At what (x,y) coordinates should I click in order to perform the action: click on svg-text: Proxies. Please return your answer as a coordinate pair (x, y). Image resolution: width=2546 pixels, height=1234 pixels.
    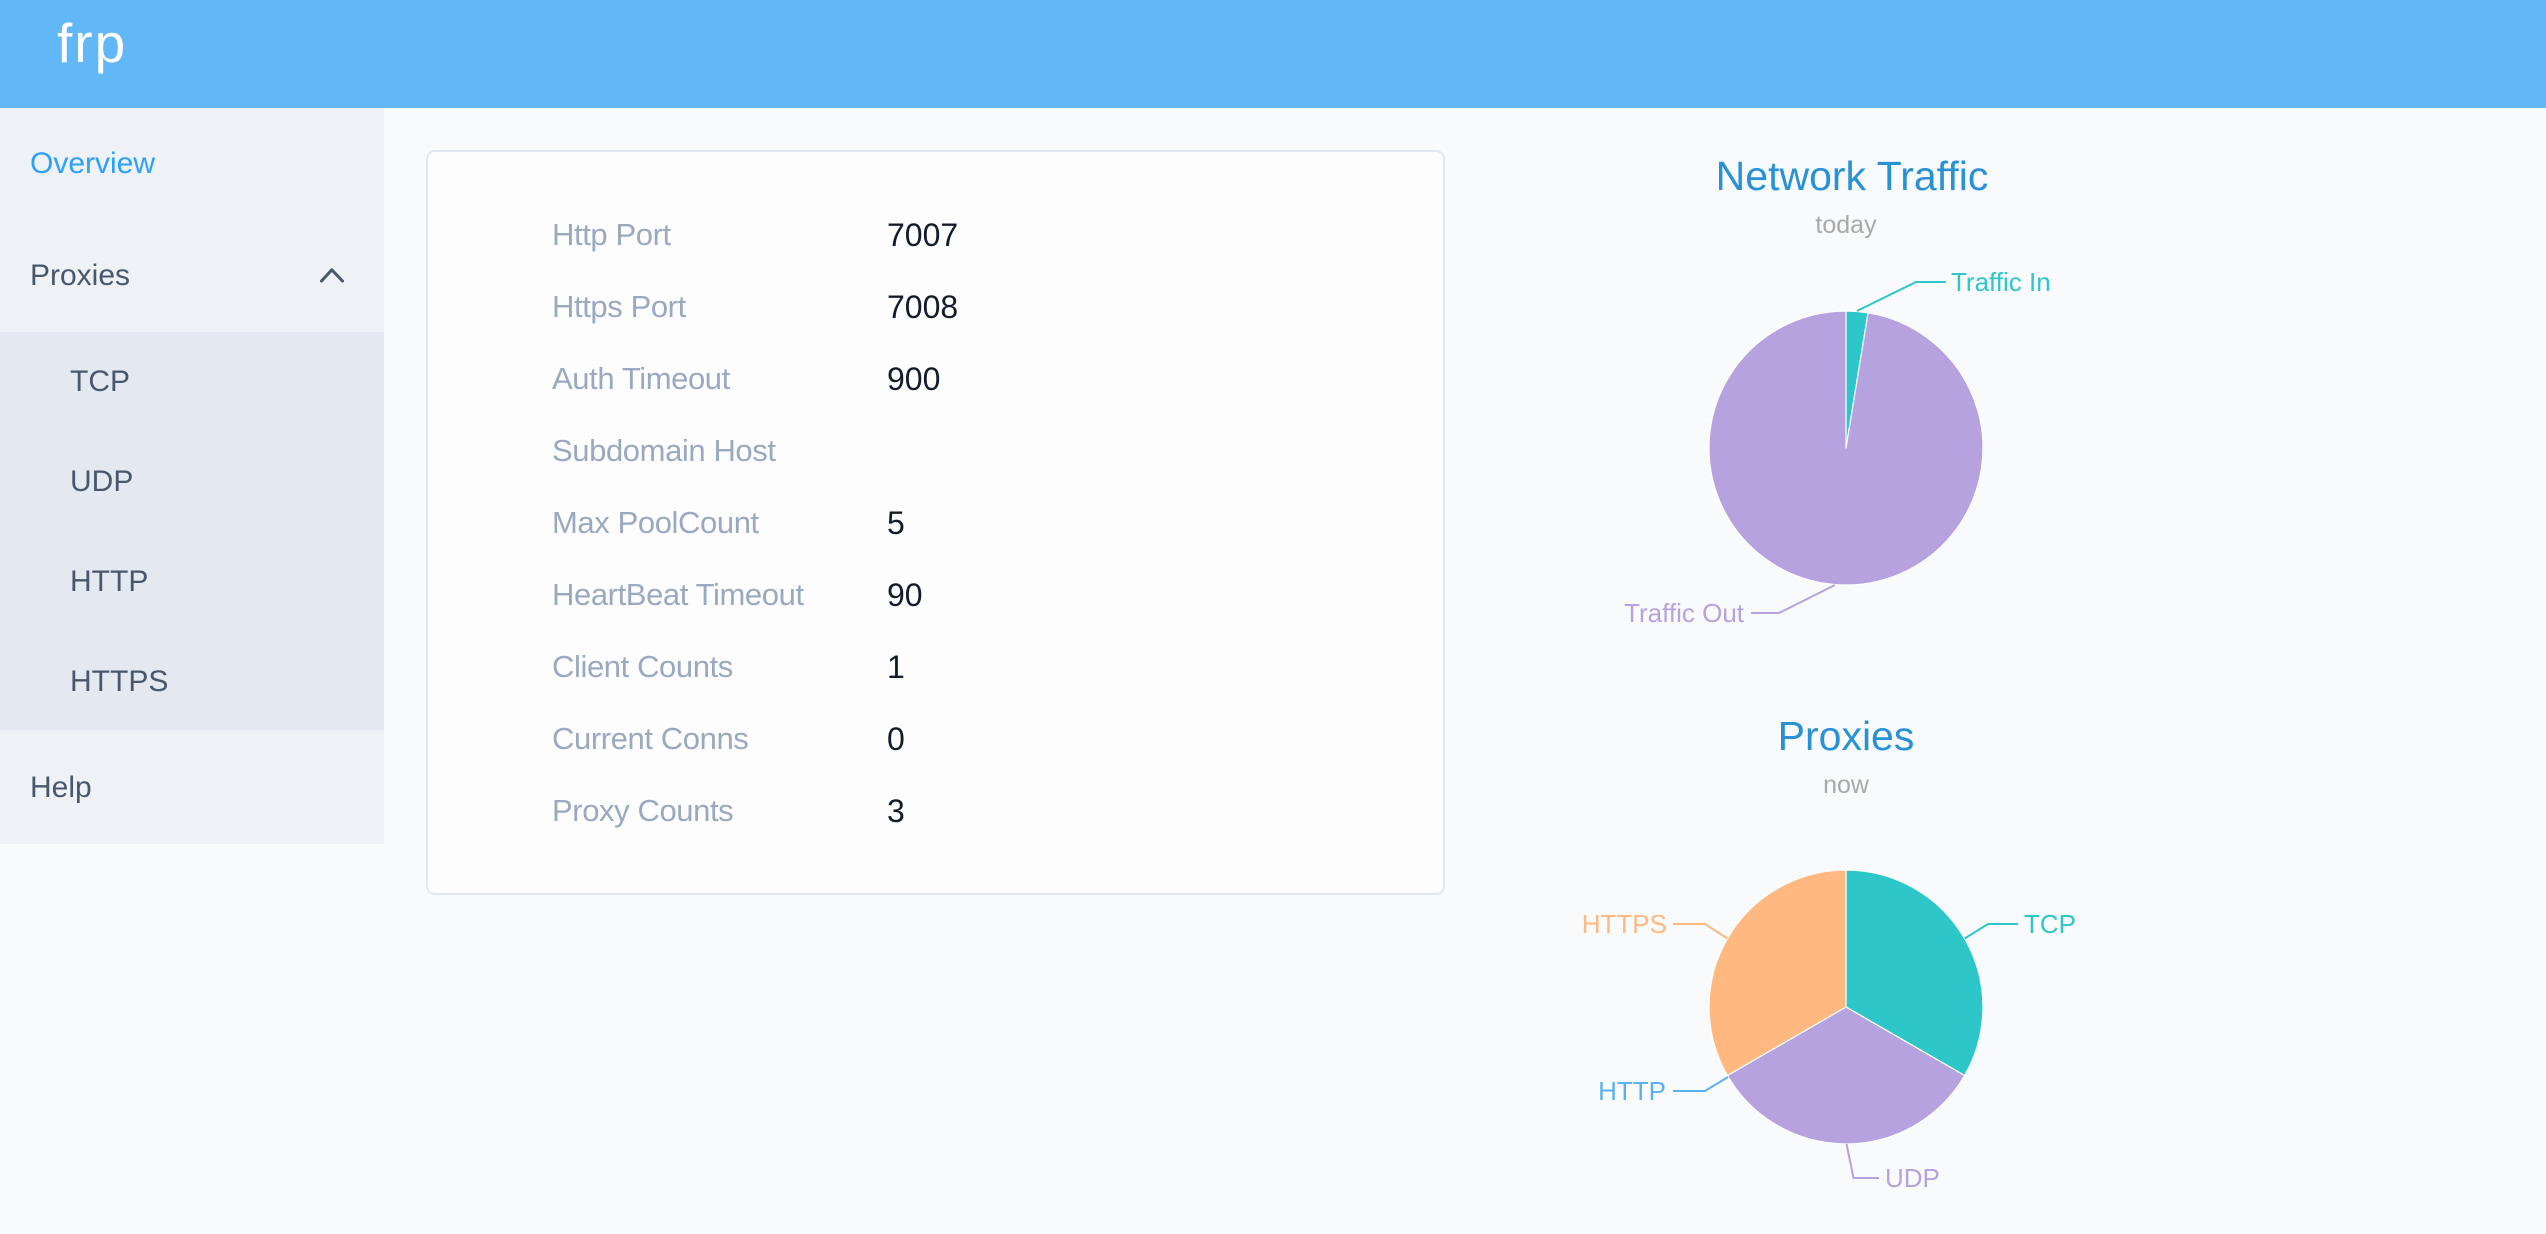
    Looking at the image, I should click on (1846, 736).